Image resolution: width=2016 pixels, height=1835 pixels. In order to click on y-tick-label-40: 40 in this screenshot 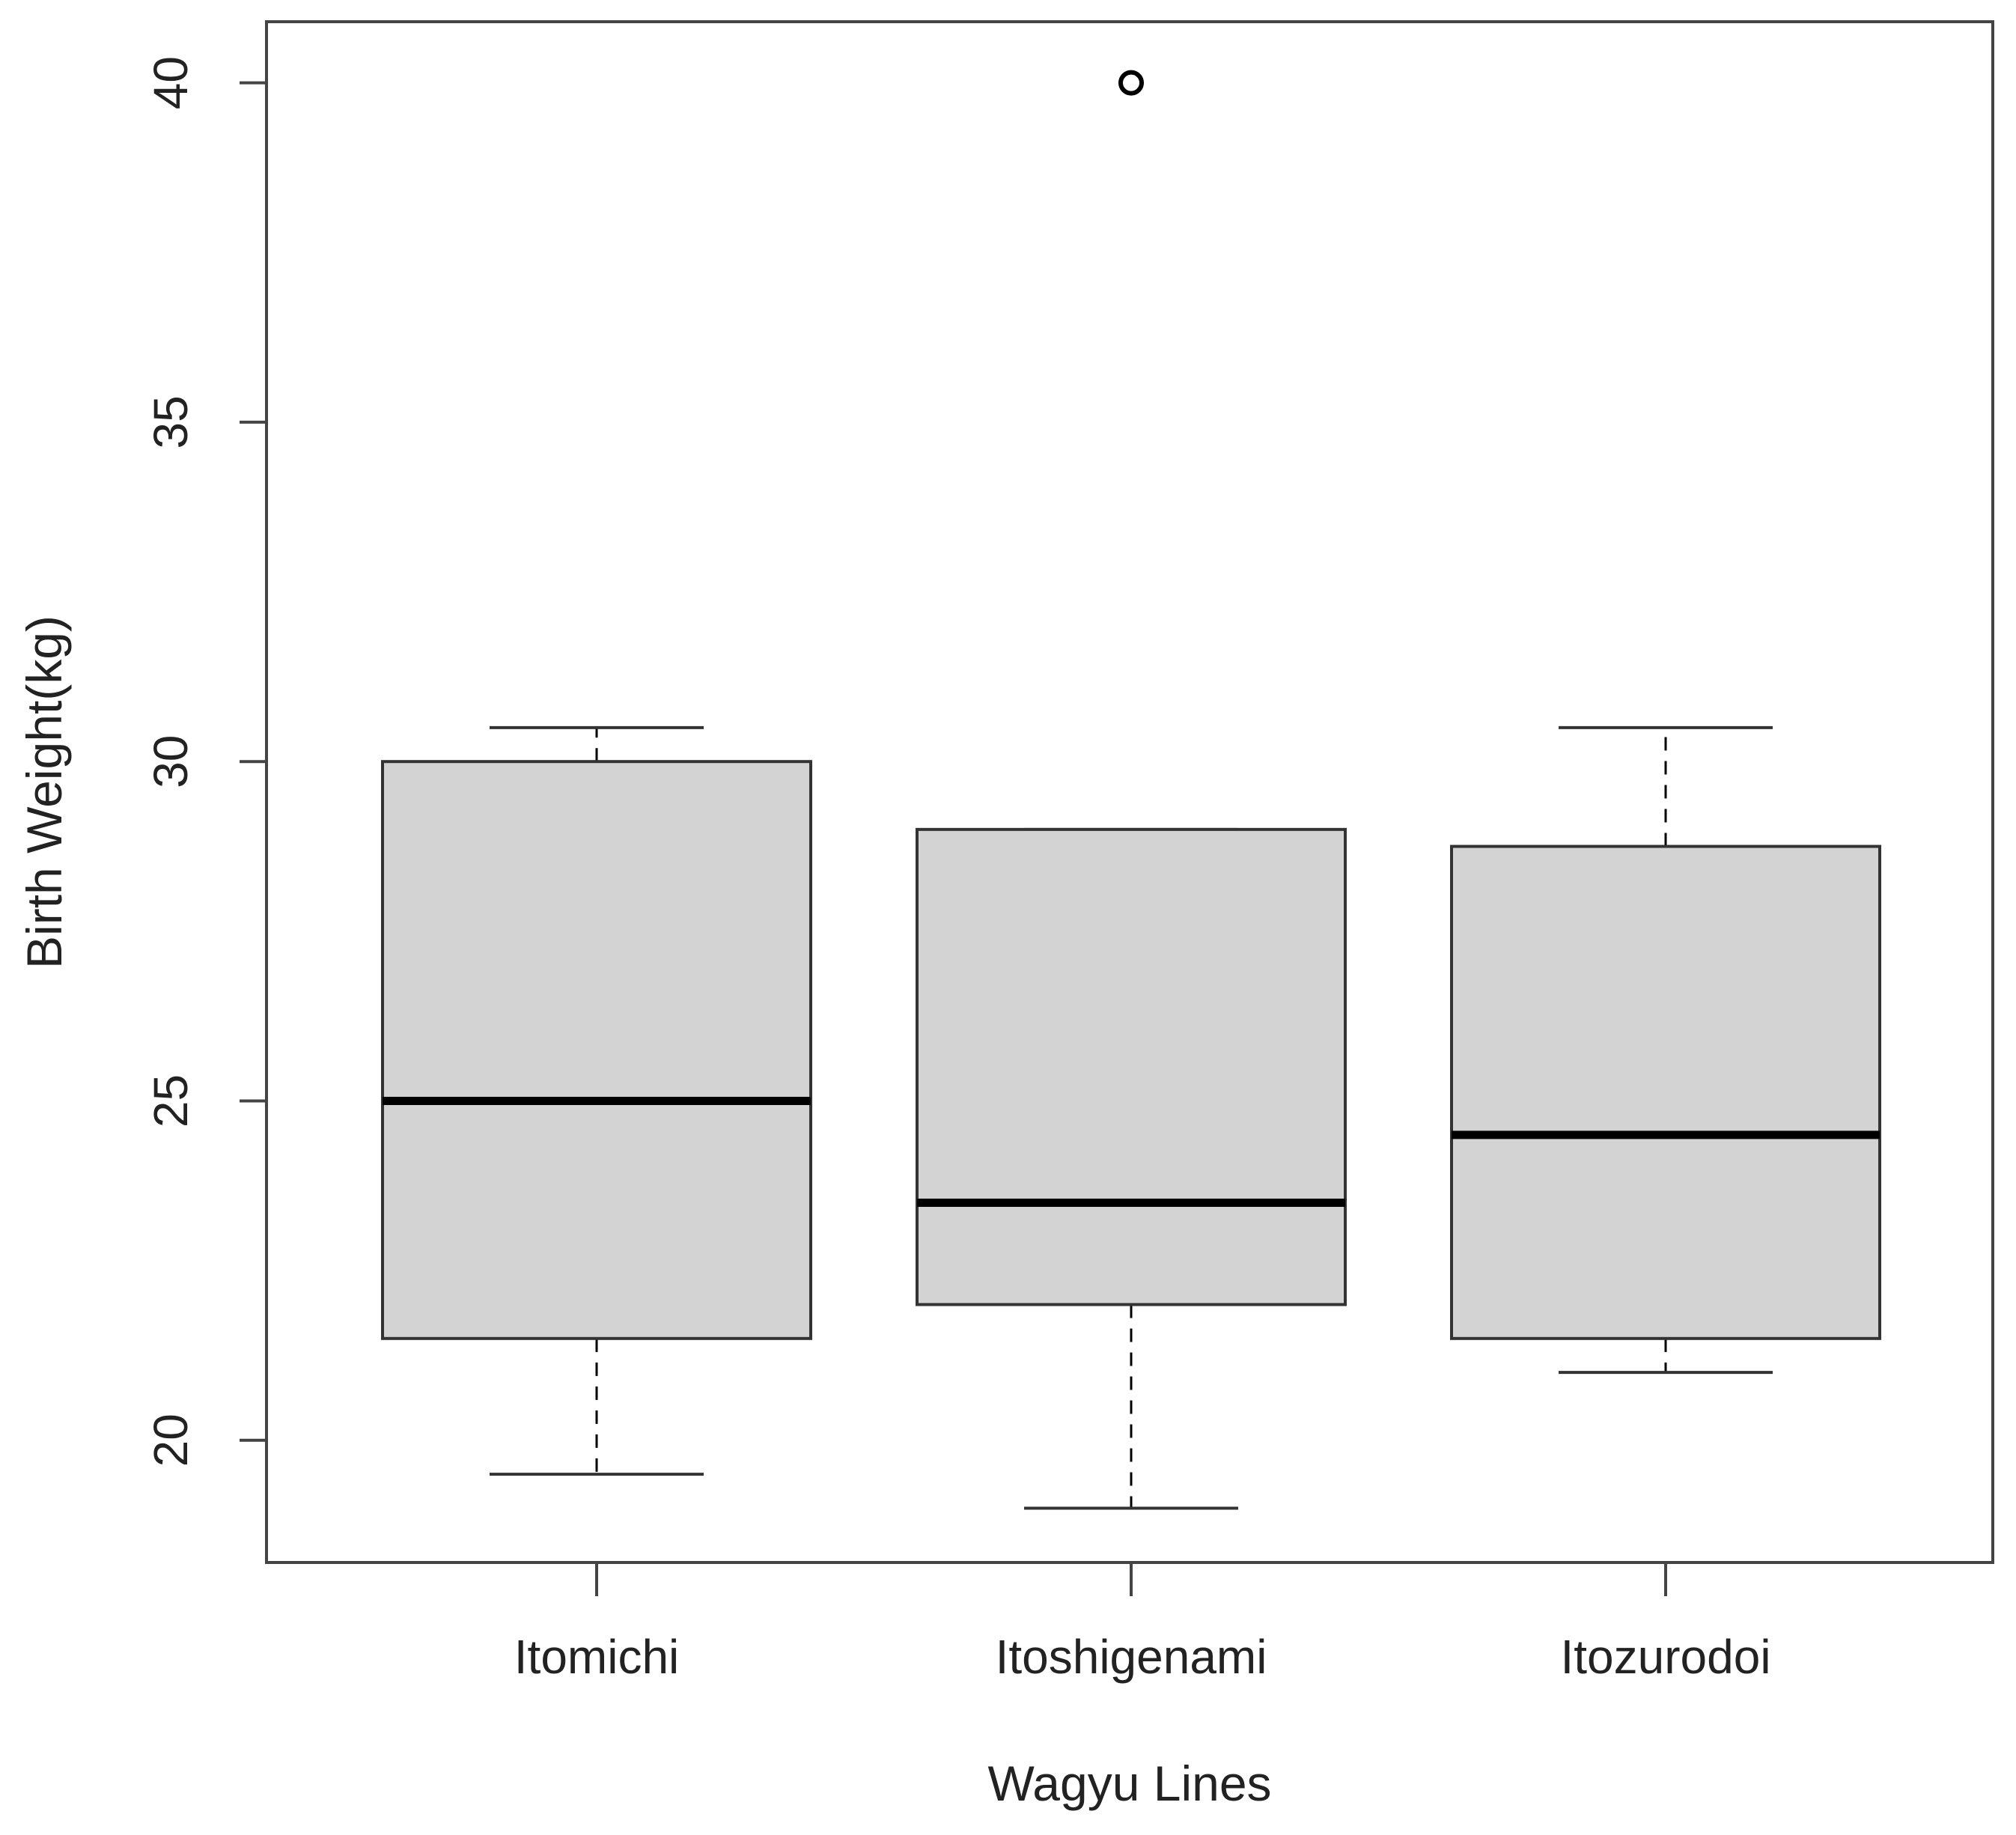, I will do `click(171, 82)`.